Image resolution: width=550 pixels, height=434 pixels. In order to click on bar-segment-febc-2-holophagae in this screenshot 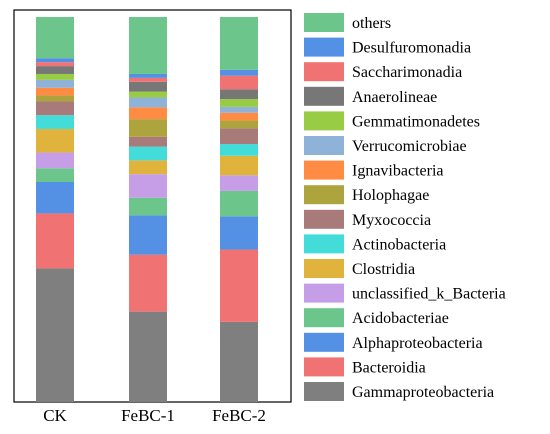, I will do `click(239, 124)`.